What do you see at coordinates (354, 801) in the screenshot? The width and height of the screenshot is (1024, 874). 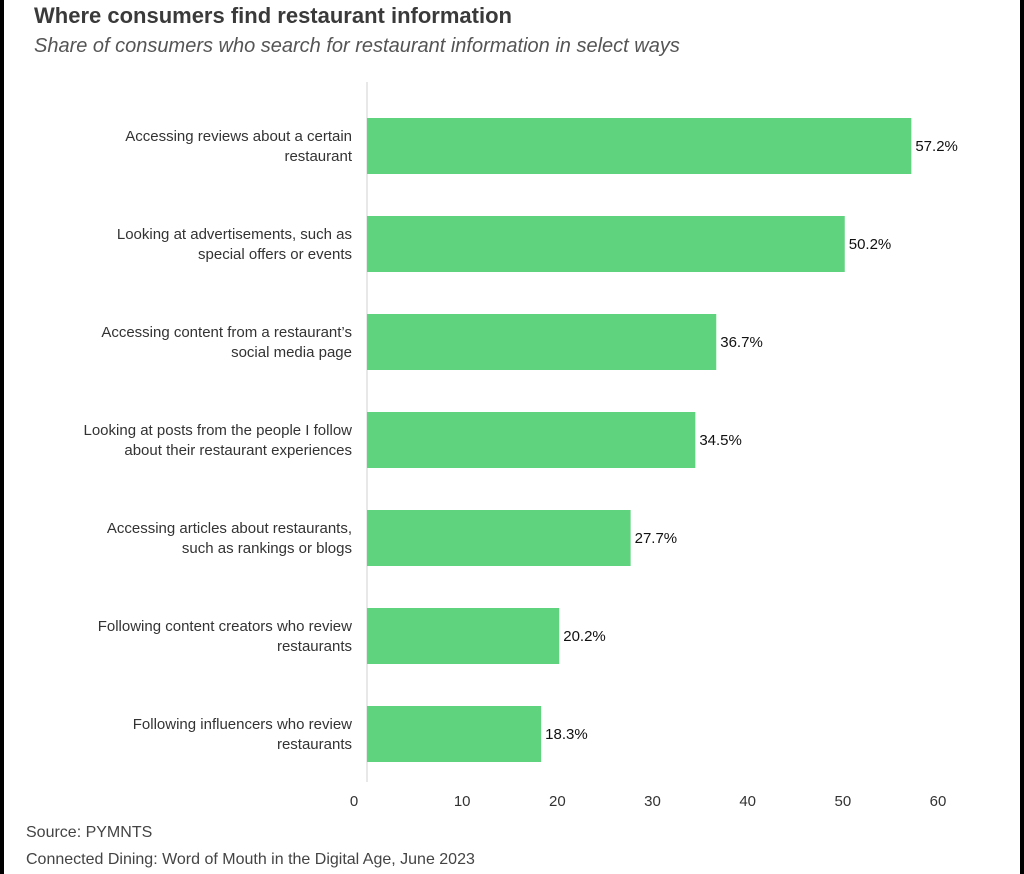 I see `x-tick-label: 0` at bounding box center [354, 801].